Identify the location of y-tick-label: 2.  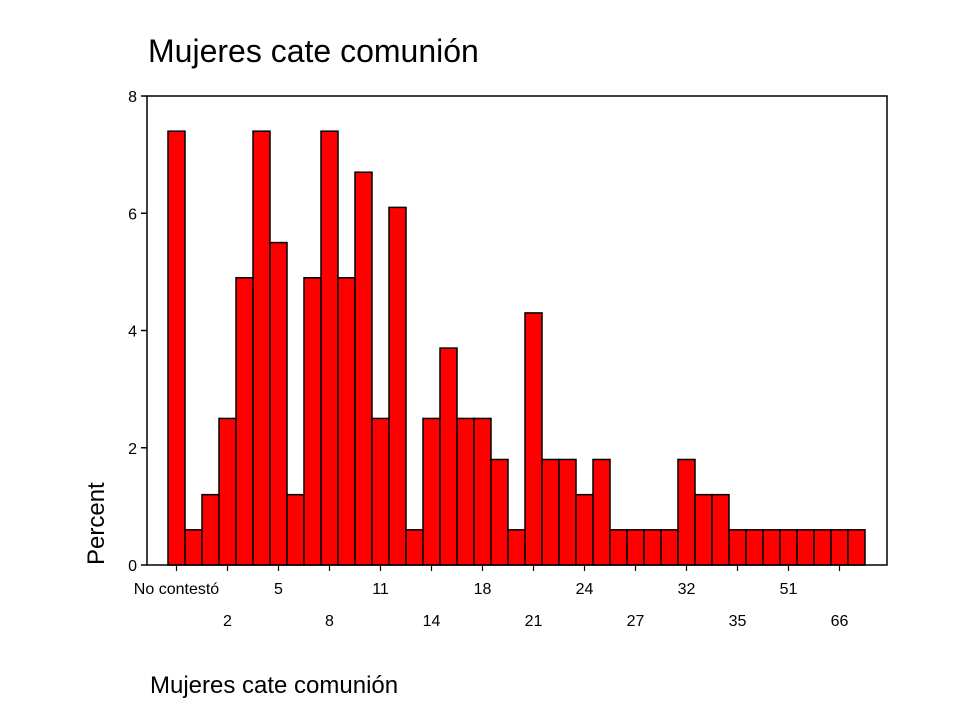
(132, 449).